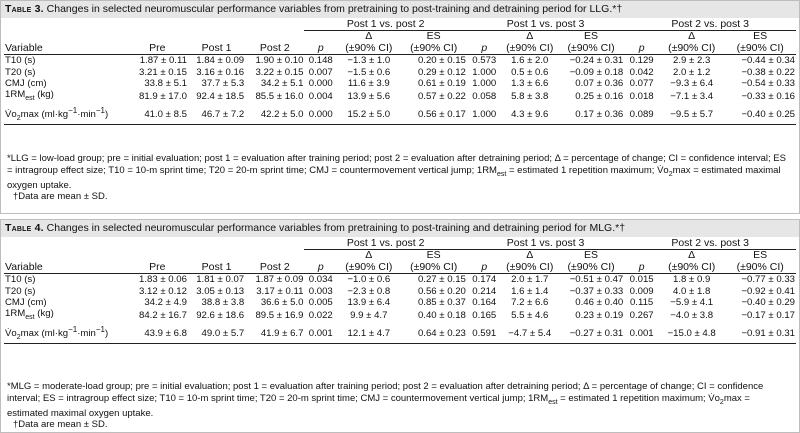 This screenshot has height=433, width=800. I want to click on table-cell: 41.0 ± 8.5, so click(157, 115).